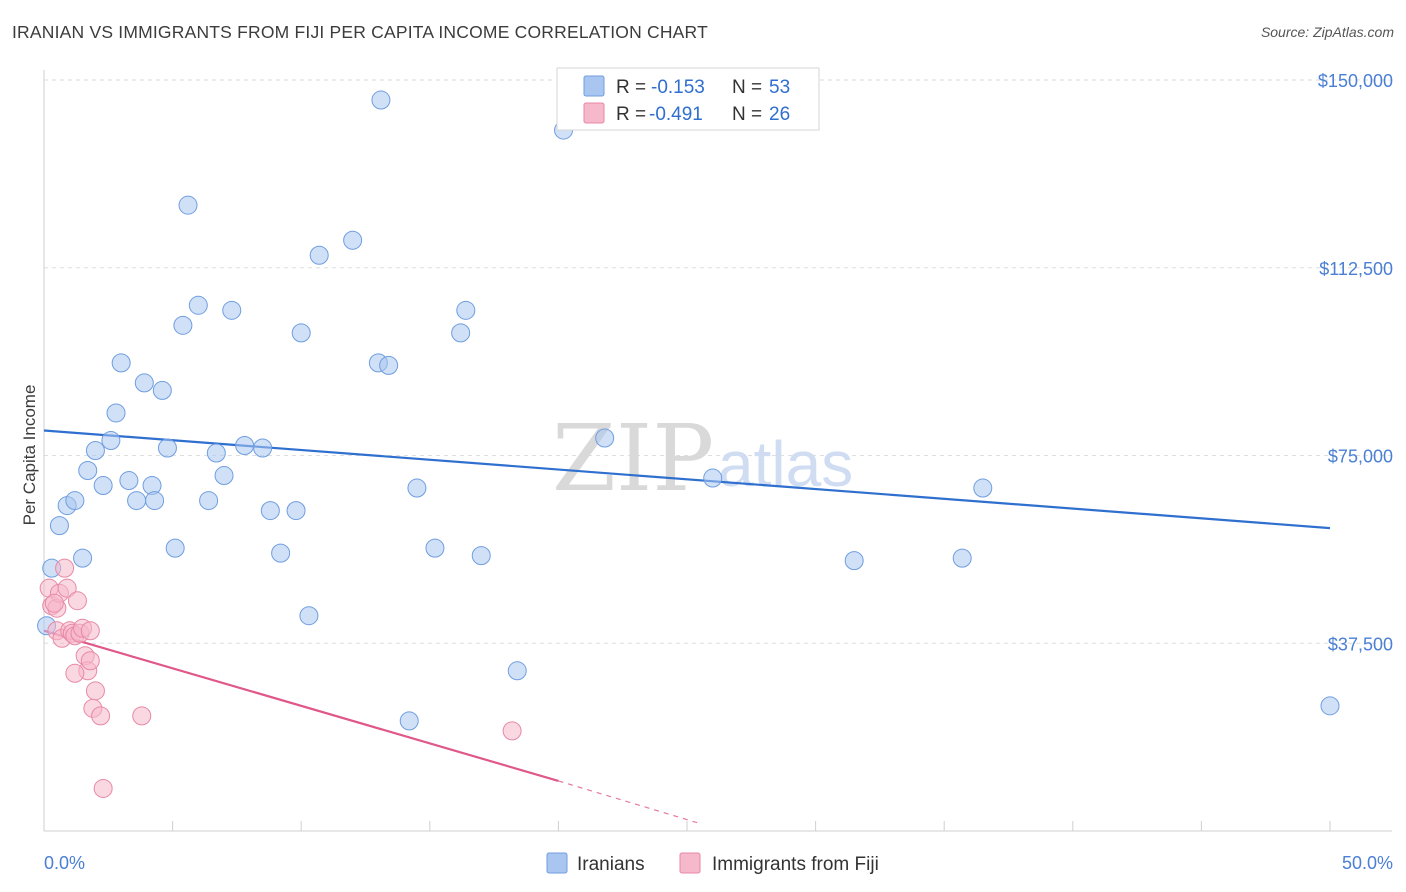 The image size is (1406, 892). Describe the element at coordinates (557, 863) in the screenshot. I see `legend-bottom-swatch-iranians` at that location.